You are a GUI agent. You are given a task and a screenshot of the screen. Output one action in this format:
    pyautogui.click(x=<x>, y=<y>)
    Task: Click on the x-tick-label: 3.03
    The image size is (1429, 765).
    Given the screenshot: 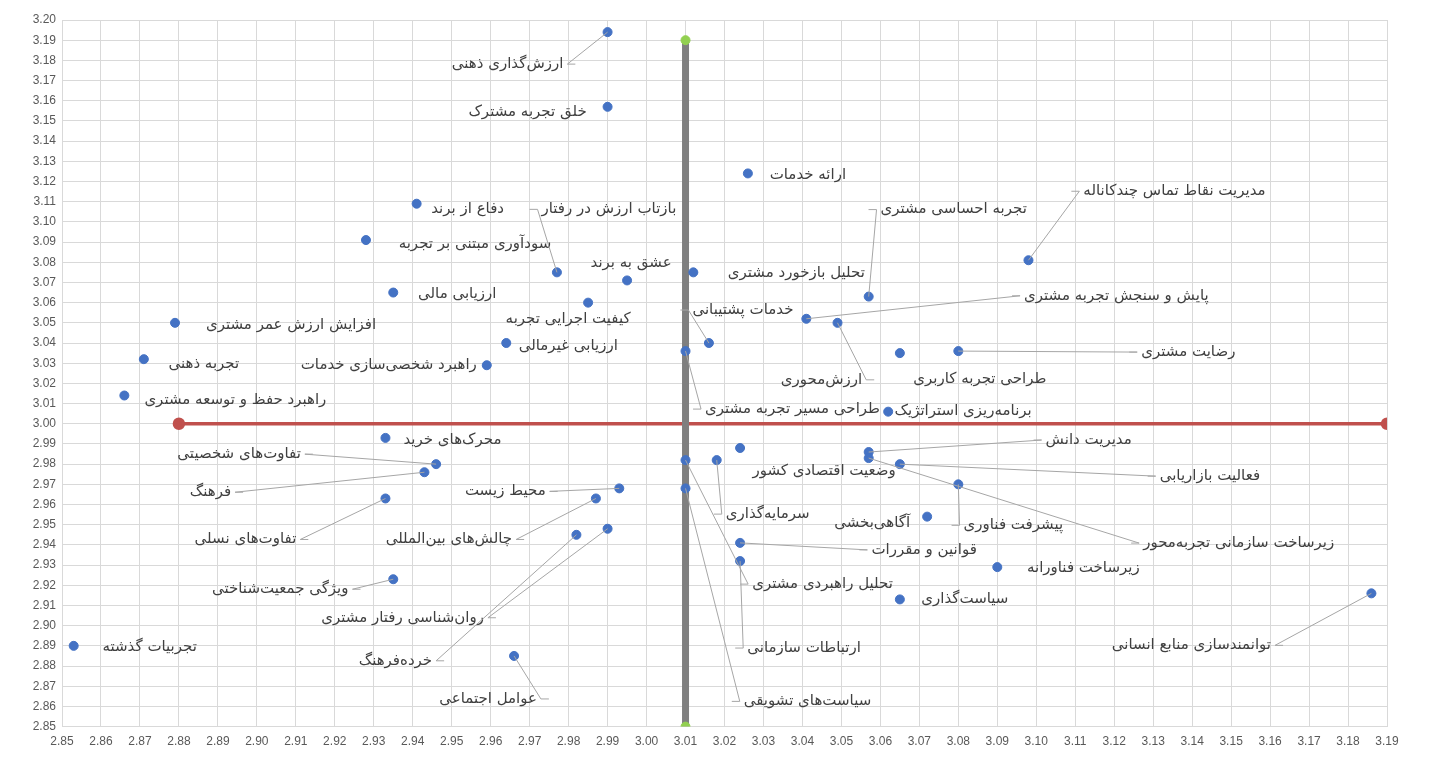 What is the action you would take?
    pyautogui.click(x=763, y=741)
    